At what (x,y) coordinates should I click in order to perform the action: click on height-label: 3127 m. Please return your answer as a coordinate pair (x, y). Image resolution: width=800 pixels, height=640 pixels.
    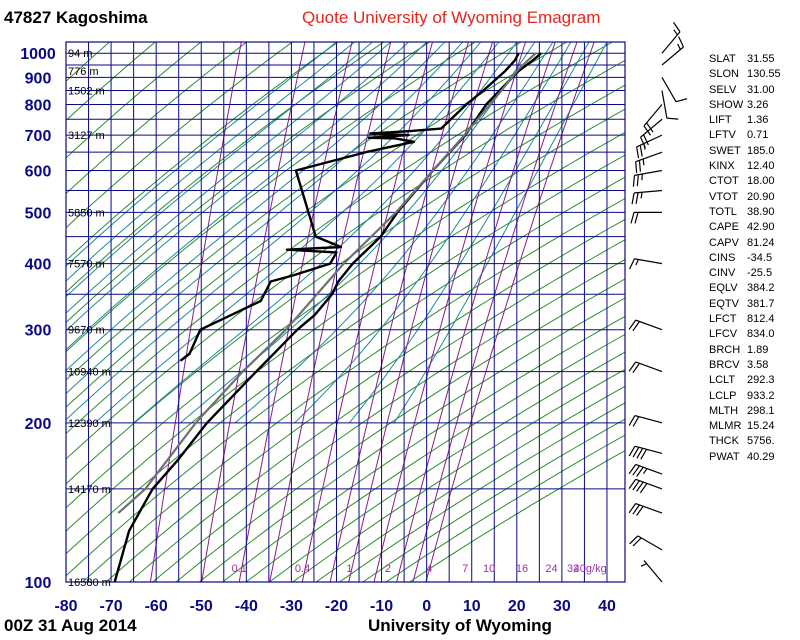
    Looking at the image, I should click on (86, 136).